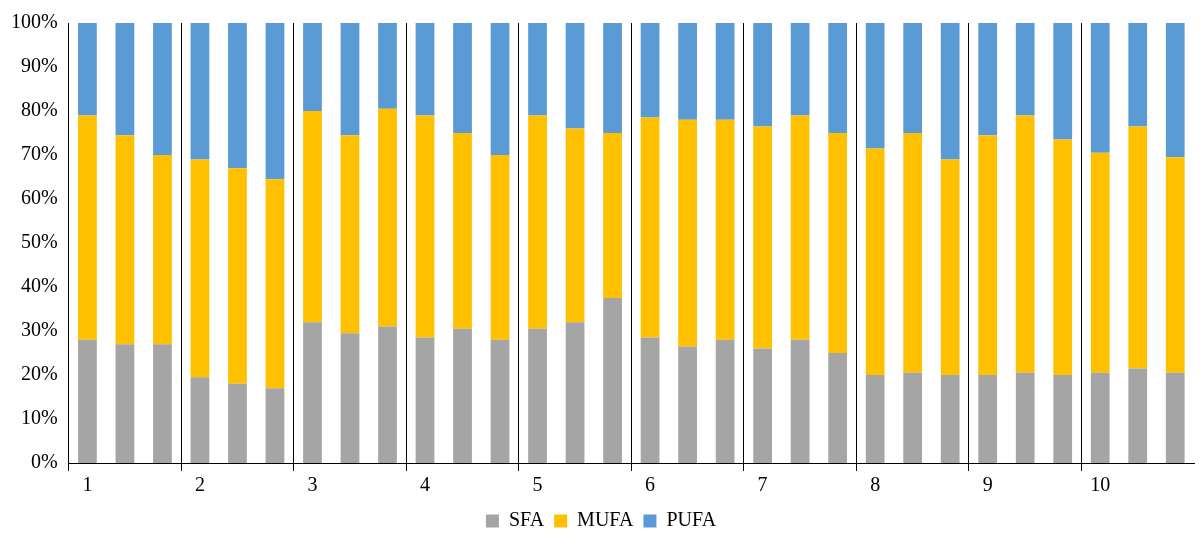 The width and height of the screenshot is (1204, 549). I want to click on y-tick-label: 70%, so click(39, 153).